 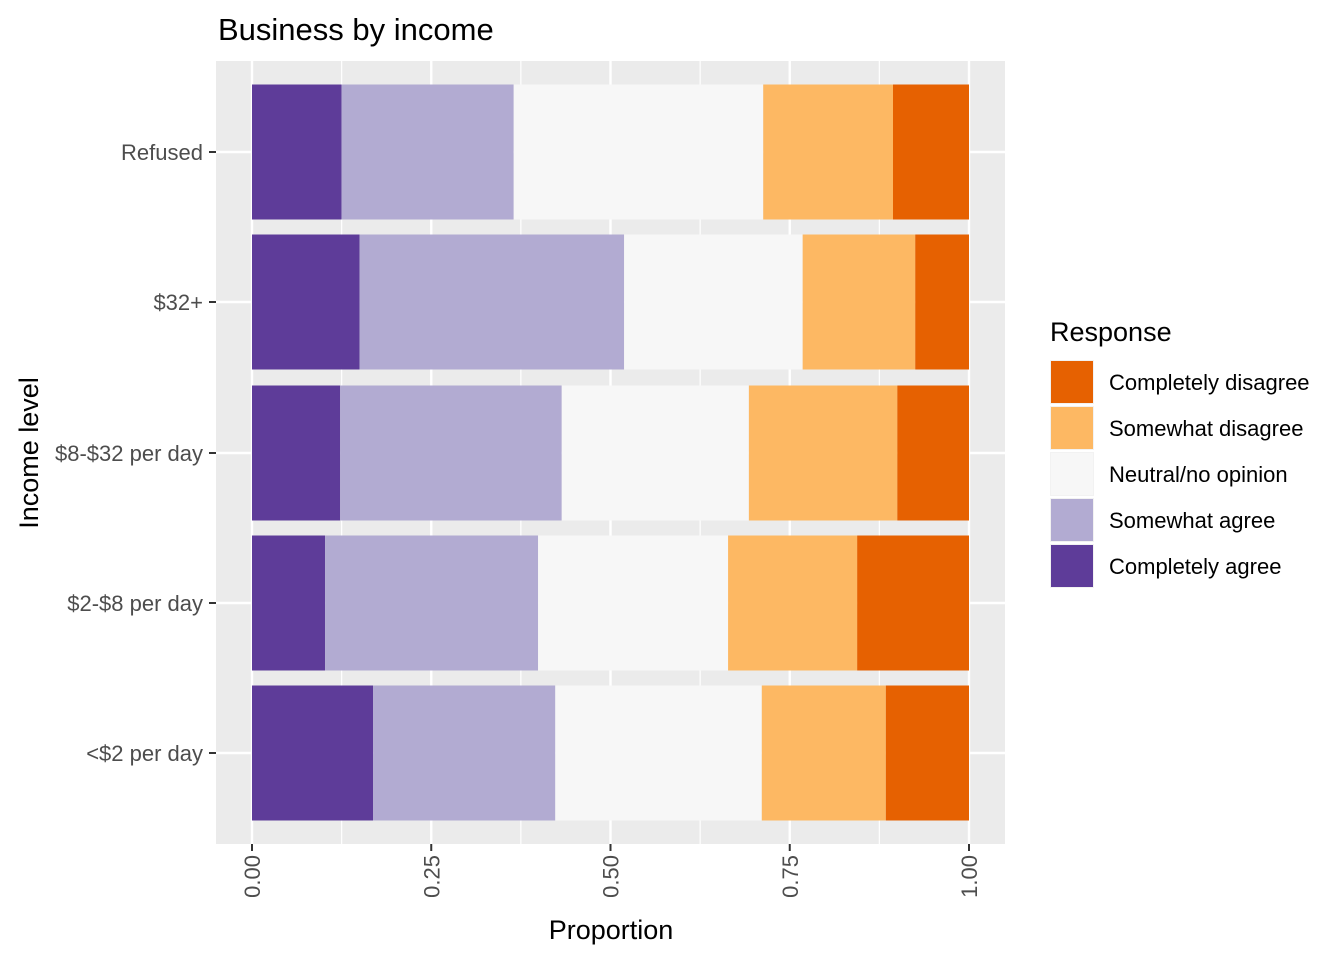 I want to click on bar-8-32-per-day-completely-agree, so click(x=296, y=453).